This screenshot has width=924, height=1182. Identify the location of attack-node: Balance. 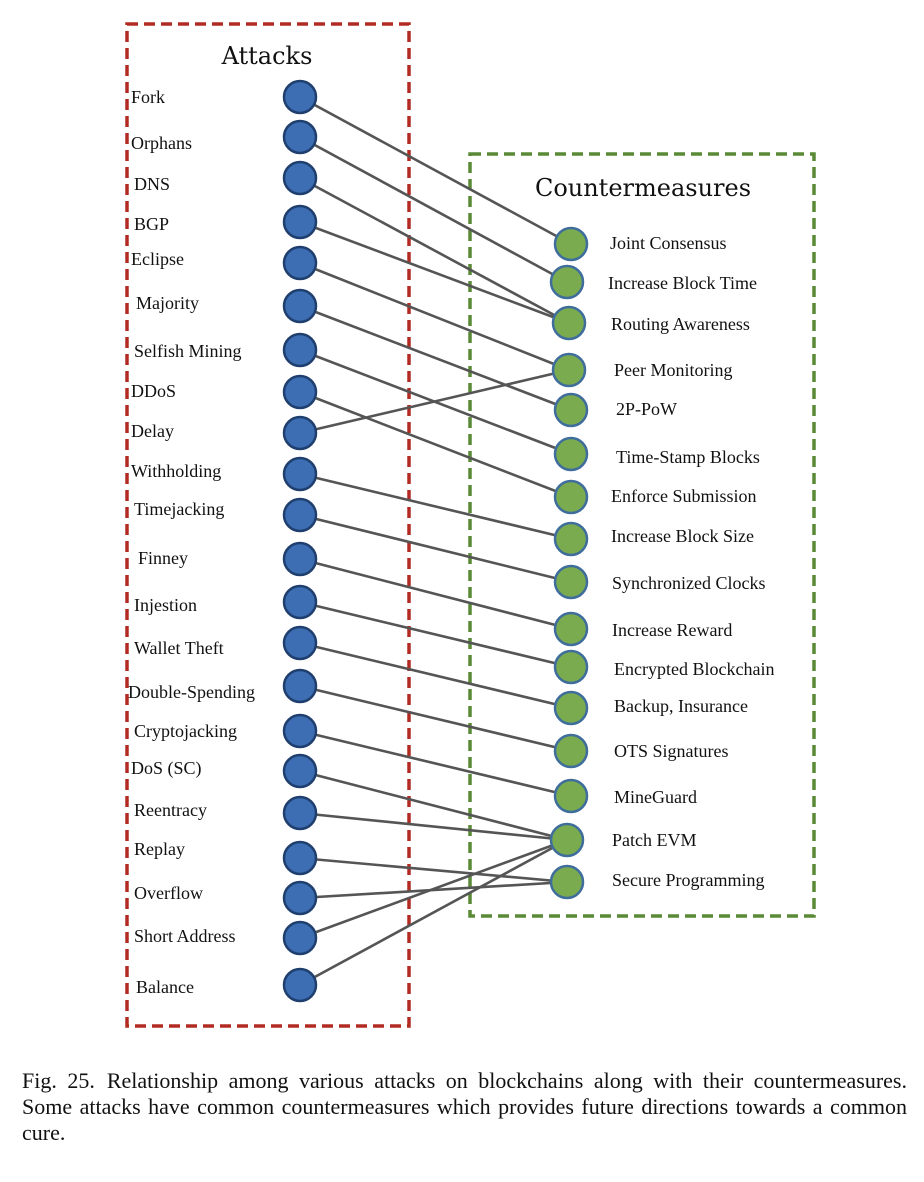
(227, 985).